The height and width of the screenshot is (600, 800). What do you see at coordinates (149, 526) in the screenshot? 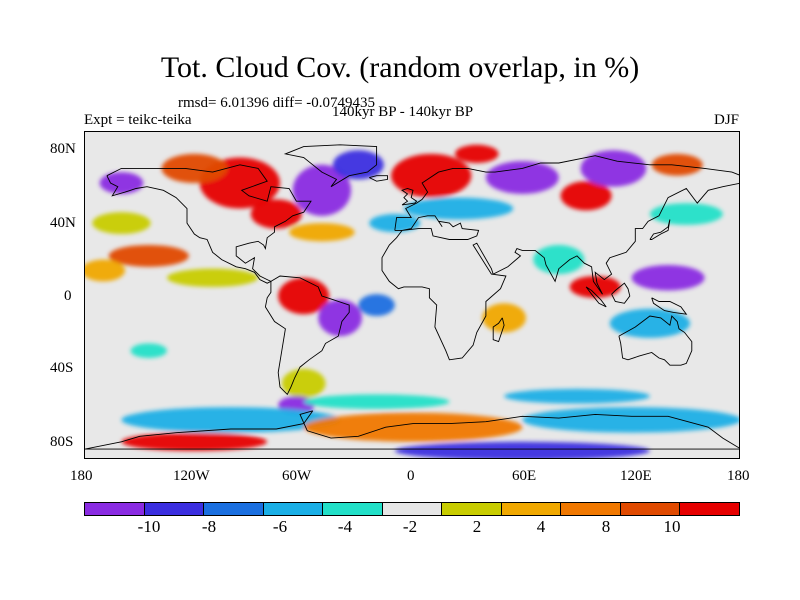
I see `colorbar-label: -10` at bounding box center [149, 526].